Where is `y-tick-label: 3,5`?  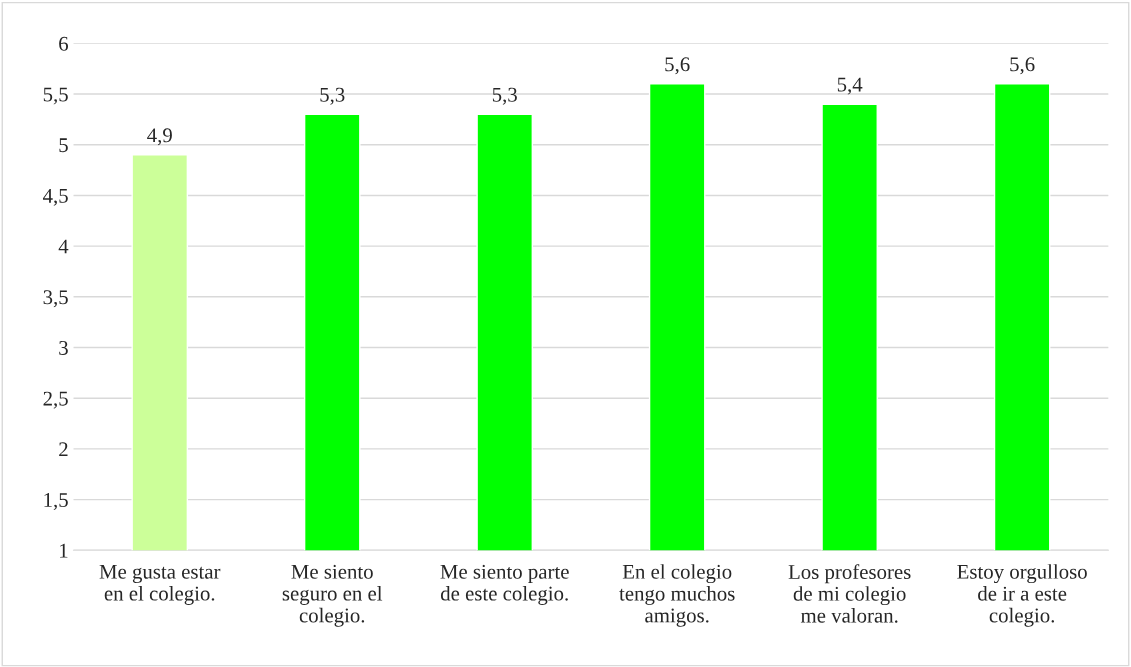 y-tick-label: 3,5 is located at coordinates (55, 299).